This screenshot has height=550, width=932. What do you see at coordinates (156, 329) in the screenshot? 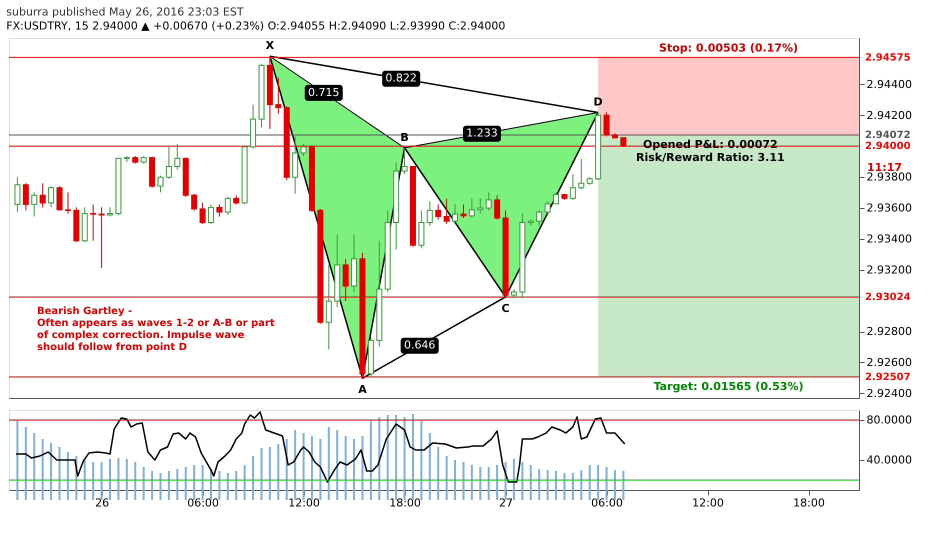
I see `annotation: Bearish Gartley - Often appears as waves 1-2 or A-B or part of complex correction. Impulse wave should follow from point D` at bounding box center [156, 329].